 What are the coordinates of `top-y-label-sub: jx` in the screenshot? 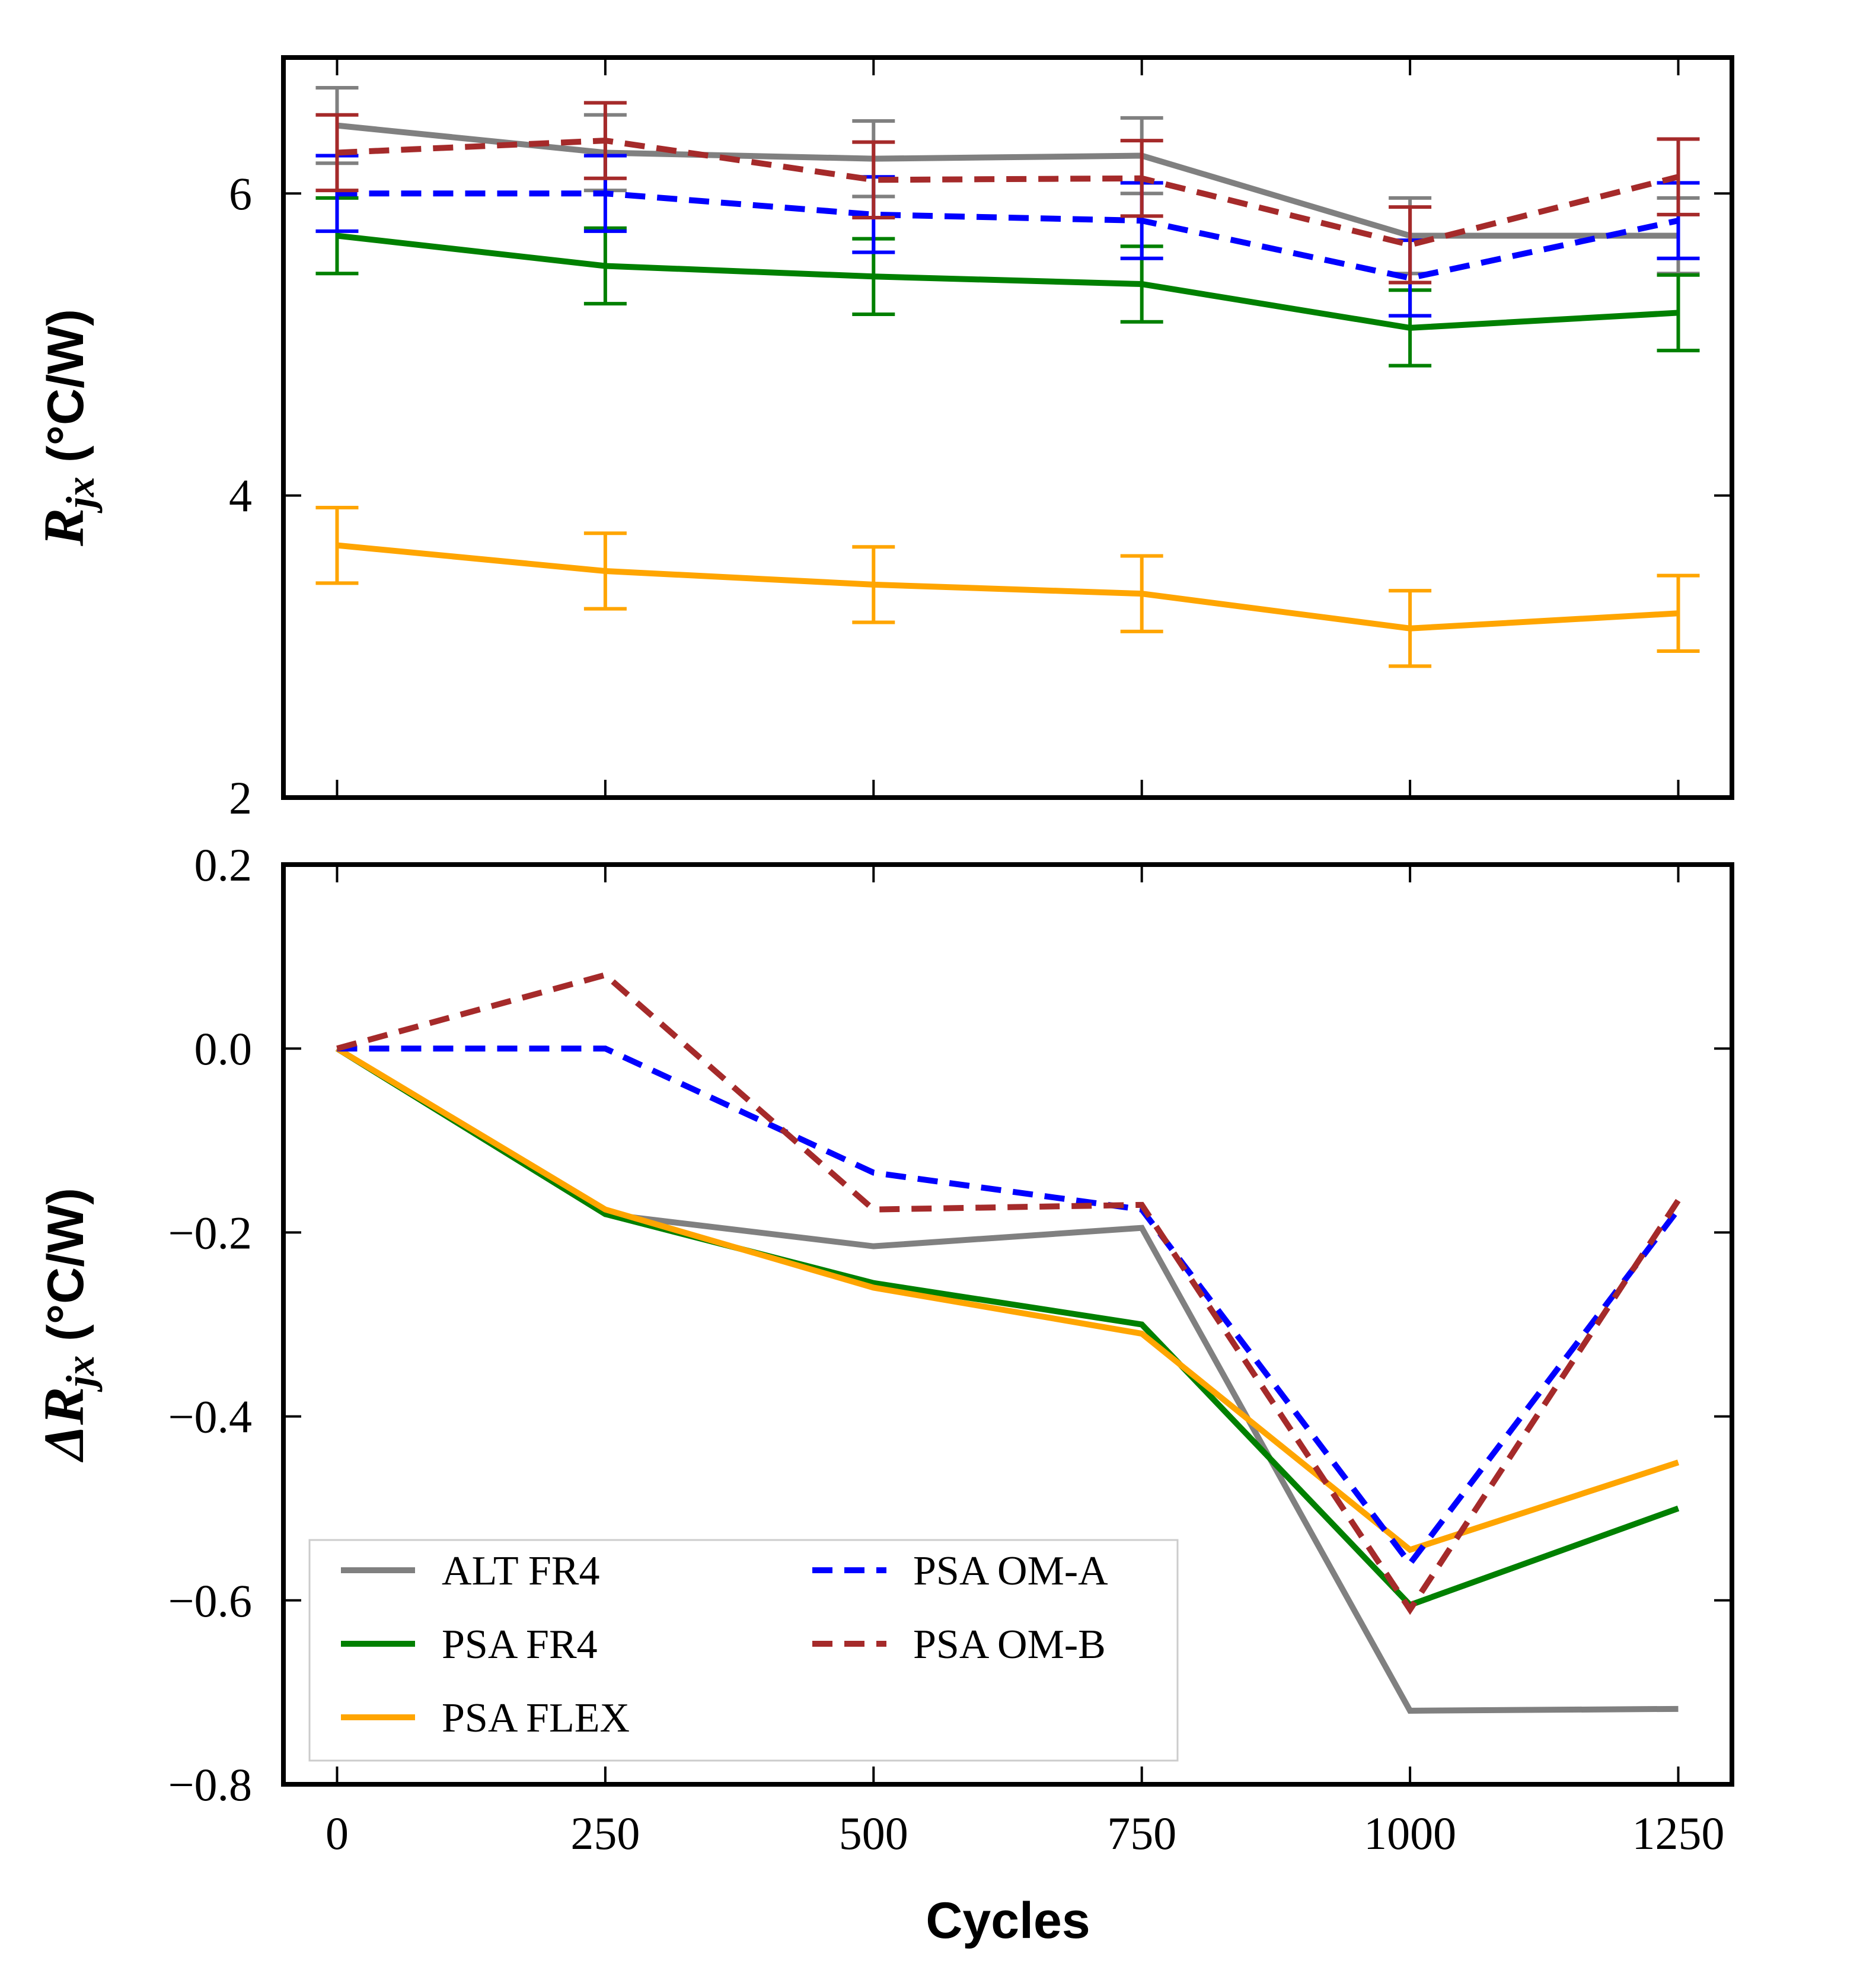 It's located at (81, 495).